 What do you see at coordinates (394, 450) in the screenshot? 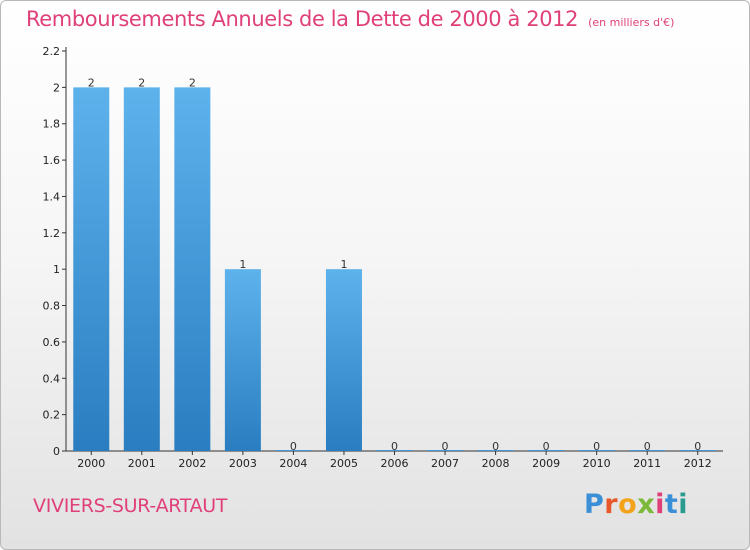
I see `bar-2006` at bounding box center [394, 450].